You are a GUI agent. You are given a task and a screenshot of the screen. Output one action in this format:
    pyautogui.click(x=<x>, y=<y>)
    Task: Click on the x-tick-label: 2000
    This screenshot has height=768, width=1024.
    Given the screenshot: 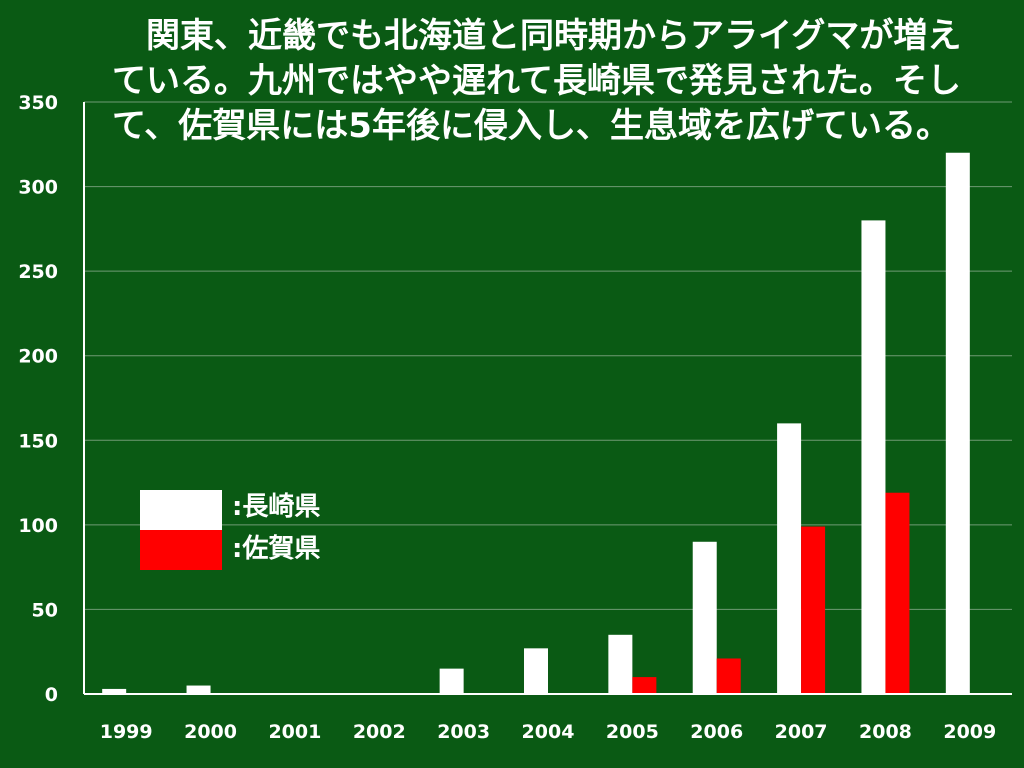 What is the action you would take?
    pyautogui.click(x=210, y=732)
    